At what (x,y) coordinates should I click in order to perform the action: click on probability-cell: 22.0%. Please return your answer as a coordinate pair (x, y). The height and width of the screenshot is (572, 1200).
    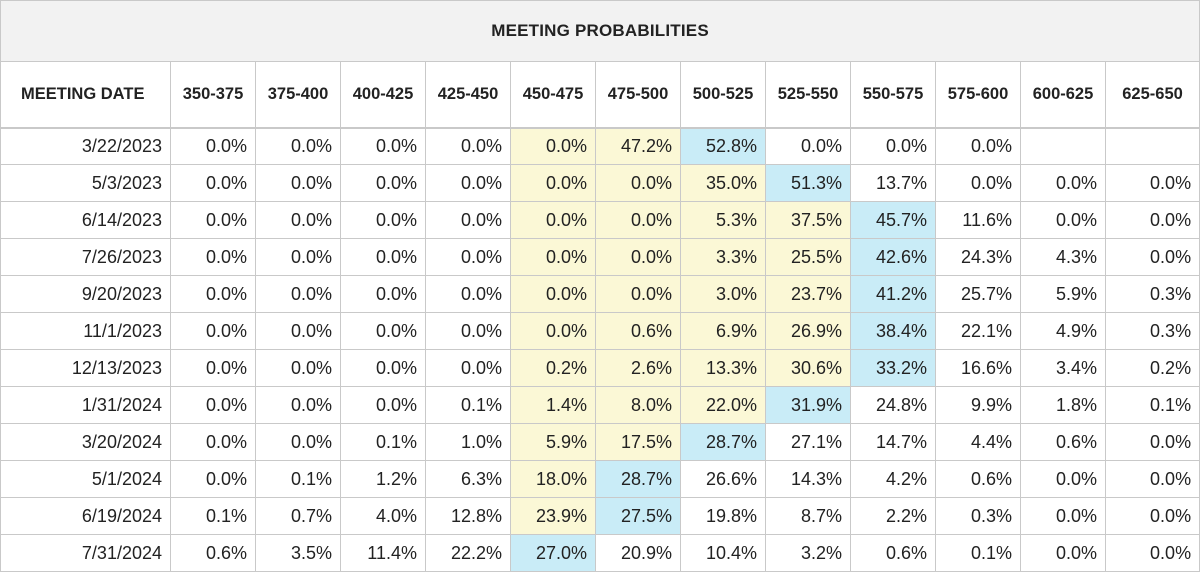
    Looking at the image, I should click on (723, 405).